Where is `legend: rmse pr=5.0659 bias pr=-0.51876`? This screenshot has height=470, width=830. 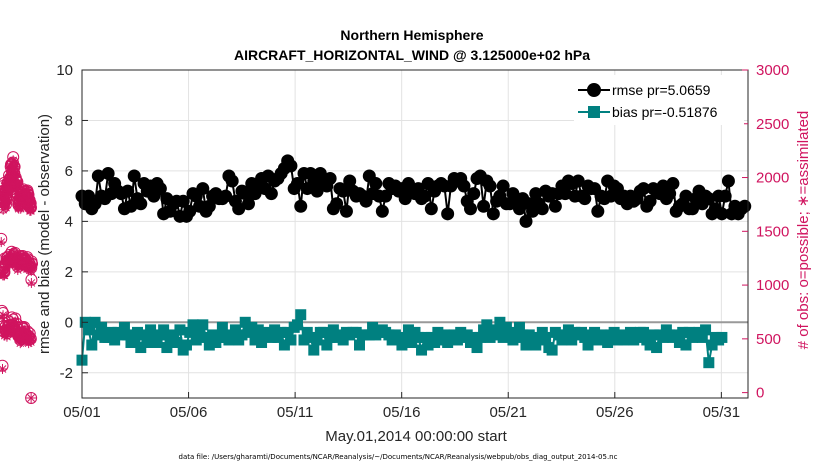 legend: rmse pr=5.0659 bias pr=-0.51876 is located at coordinates (659, 100).